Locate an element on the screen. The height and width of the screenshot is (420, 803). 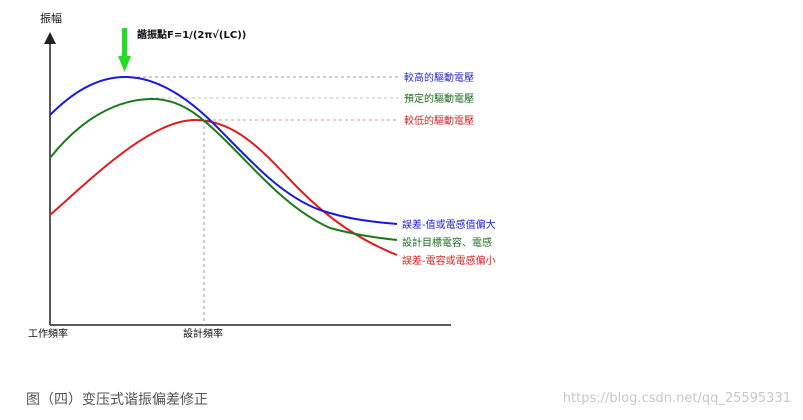
series-label-high: 較高的驅動電壓 is located at coordinates (439, 77).